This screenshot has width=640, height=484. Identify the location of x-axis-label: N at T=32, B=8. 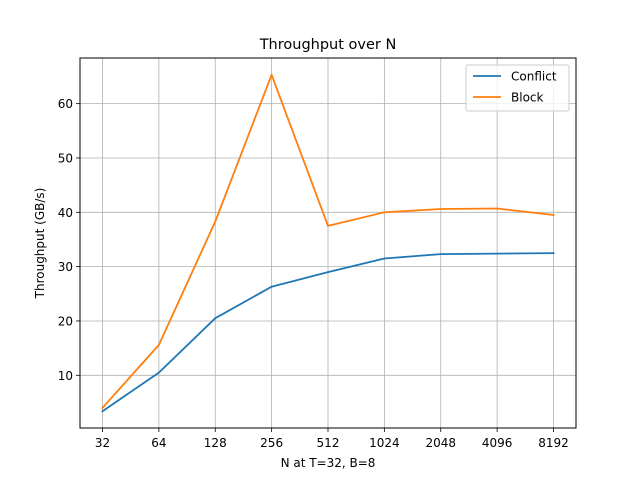
(328, 463).